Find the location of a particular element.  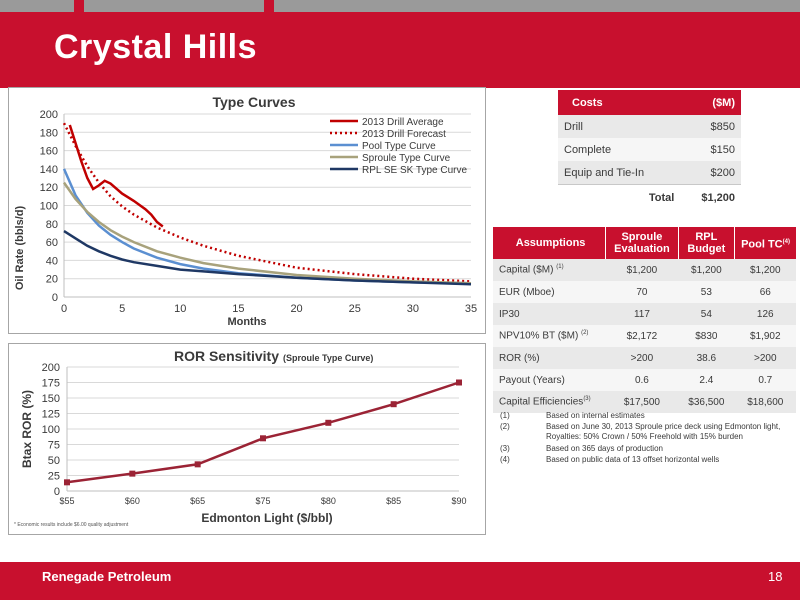

type-curves-series is located at coordinates (267, 204).